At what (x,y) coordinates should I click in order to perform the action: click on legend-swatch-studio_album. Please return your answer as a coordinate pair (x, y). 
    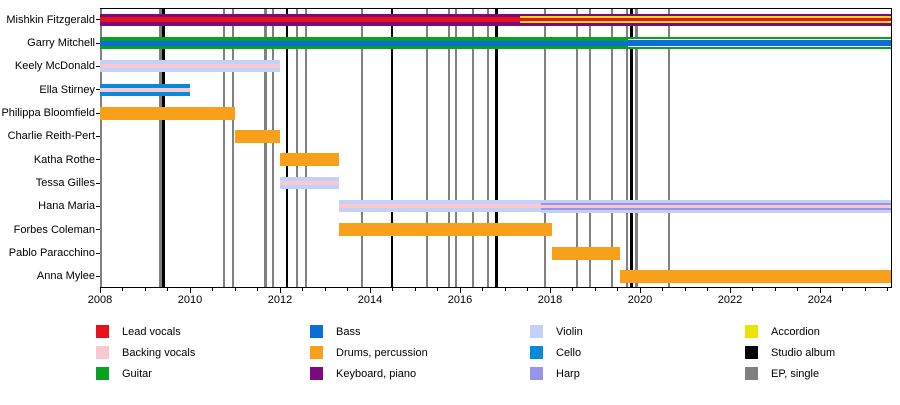
    Looking at the image, I should click on (751, 352).